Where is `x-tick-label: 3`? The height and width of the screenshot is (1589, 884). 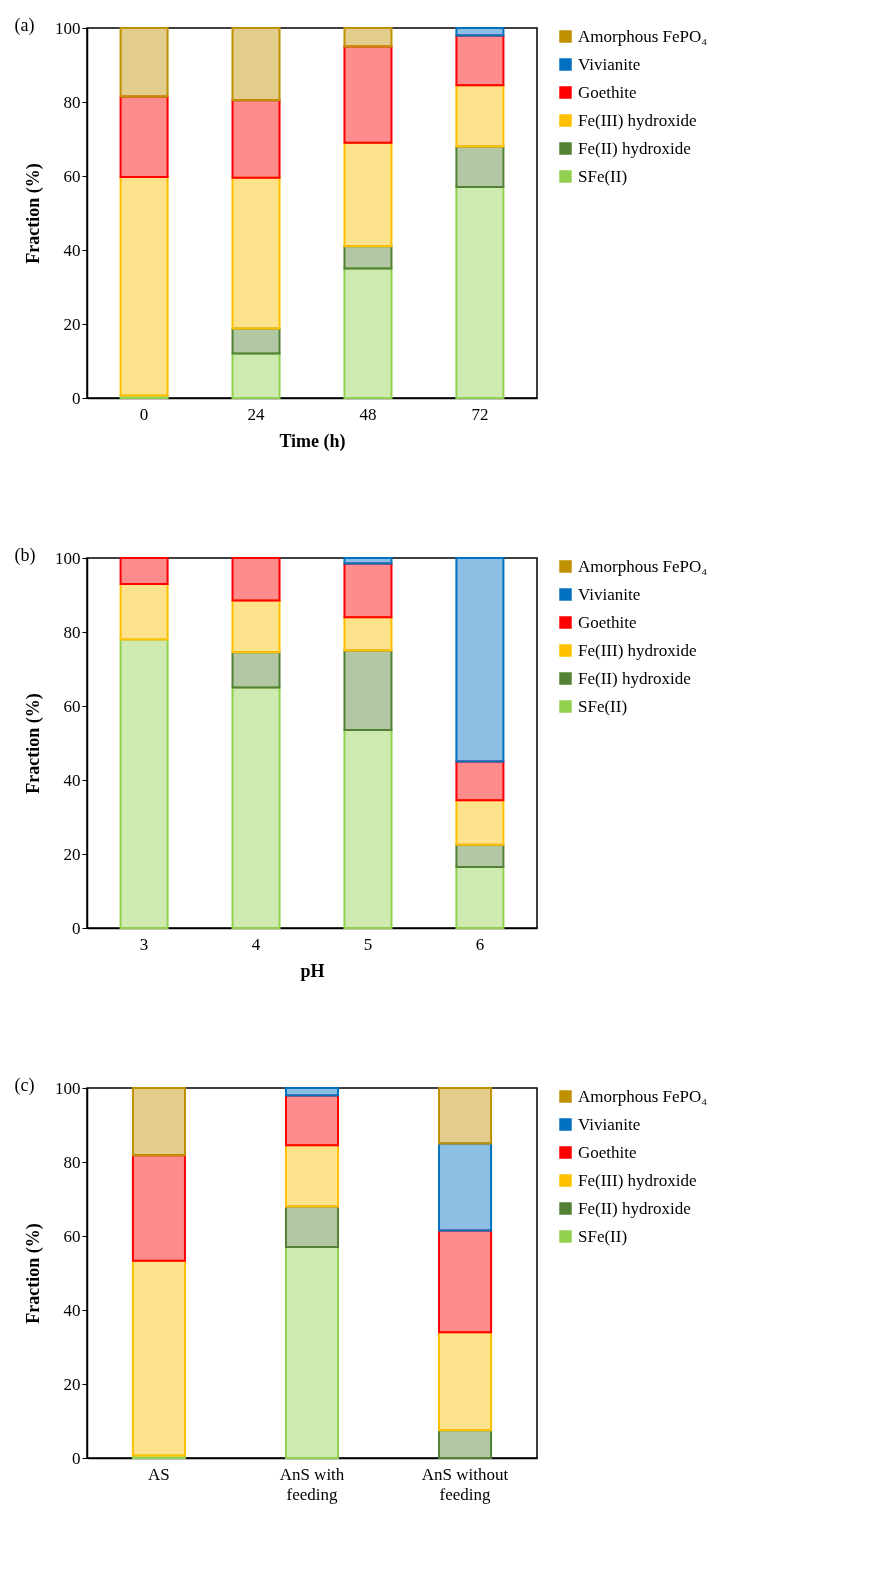 x-tick-label: 3 is located at coordinates (144, 944).